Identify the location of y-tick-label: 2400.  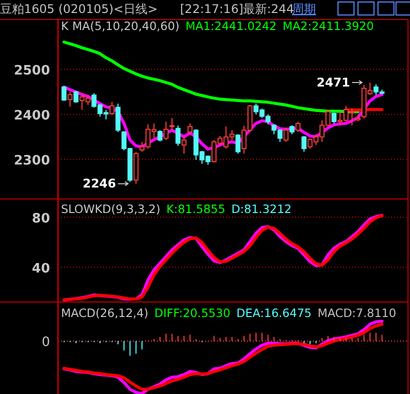
(32, 116).